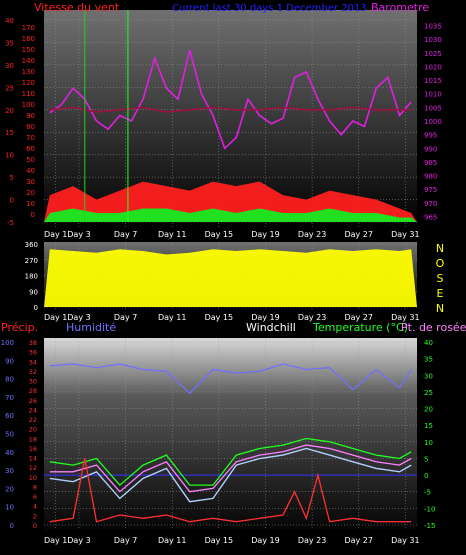 The width and height of the screenshot is (466, 555). What do you see at coordinates (33, 459) in the screenshot?
I see `precip-tick-label: 14` at bounding box center [33, 459].